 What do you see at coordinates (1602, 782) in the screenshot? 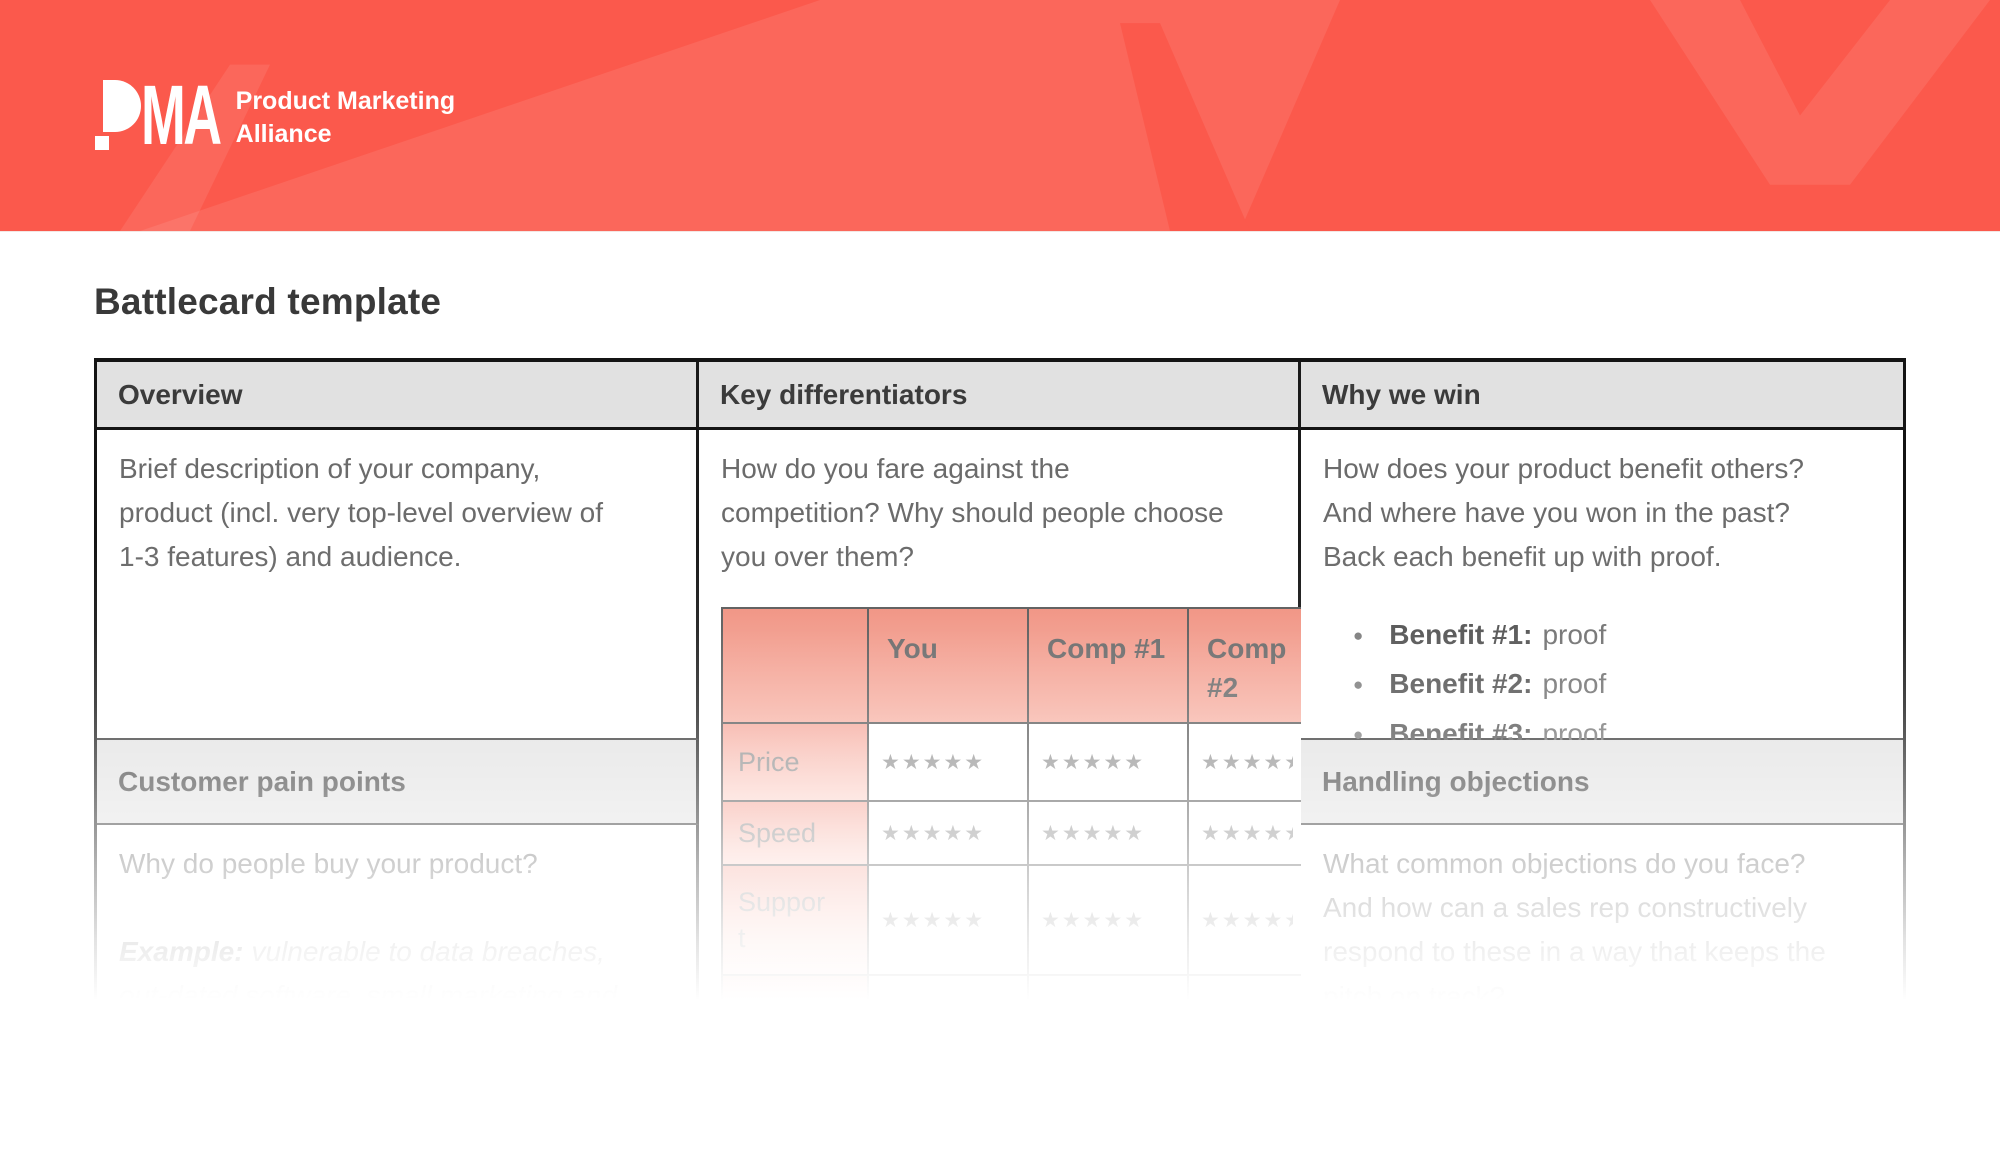
I see `handling-objections-header: Handling objections` at bounding box center [1602, 782].